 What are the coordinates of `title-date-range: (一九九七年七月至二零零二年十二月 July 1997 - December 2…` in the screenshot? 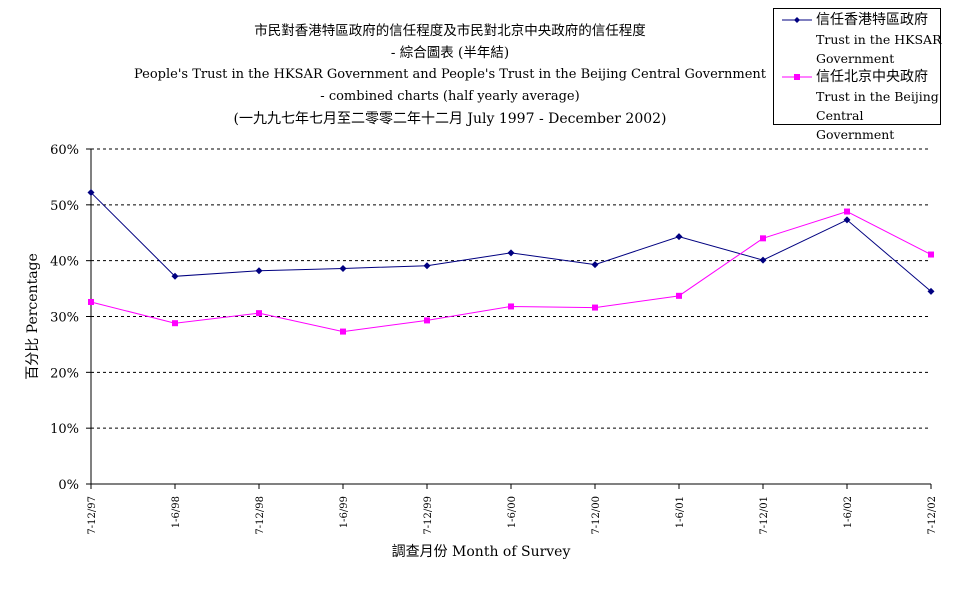 It's located at (450, 119).